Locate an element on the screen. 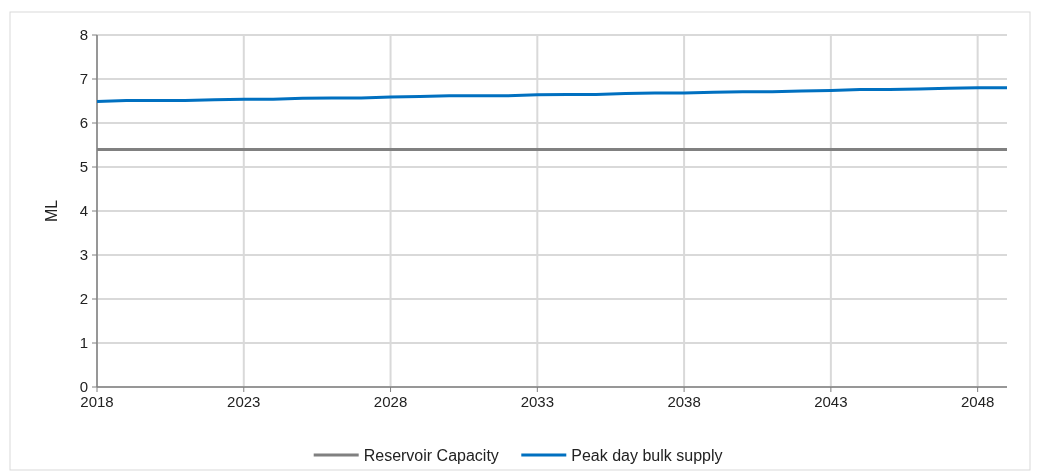  y-tick-label: 8 is located at coordinates (83, 35).